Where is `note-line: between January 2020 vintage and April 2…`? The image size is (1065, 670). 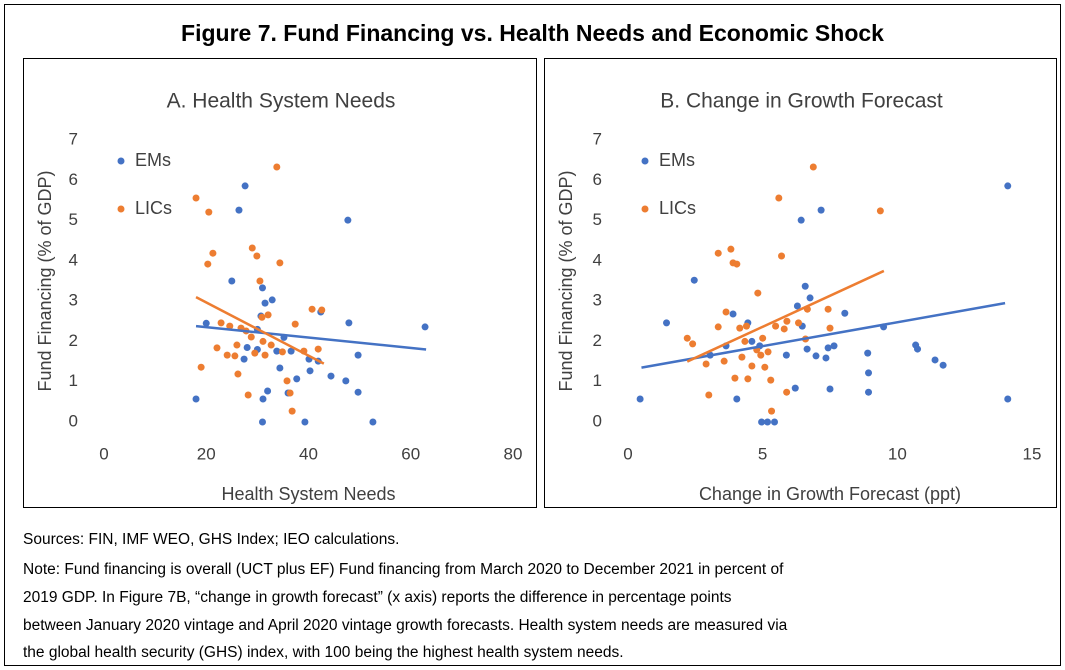
note-line: between January 2020 vintage and April 2… is located at coordinates (405, 625).